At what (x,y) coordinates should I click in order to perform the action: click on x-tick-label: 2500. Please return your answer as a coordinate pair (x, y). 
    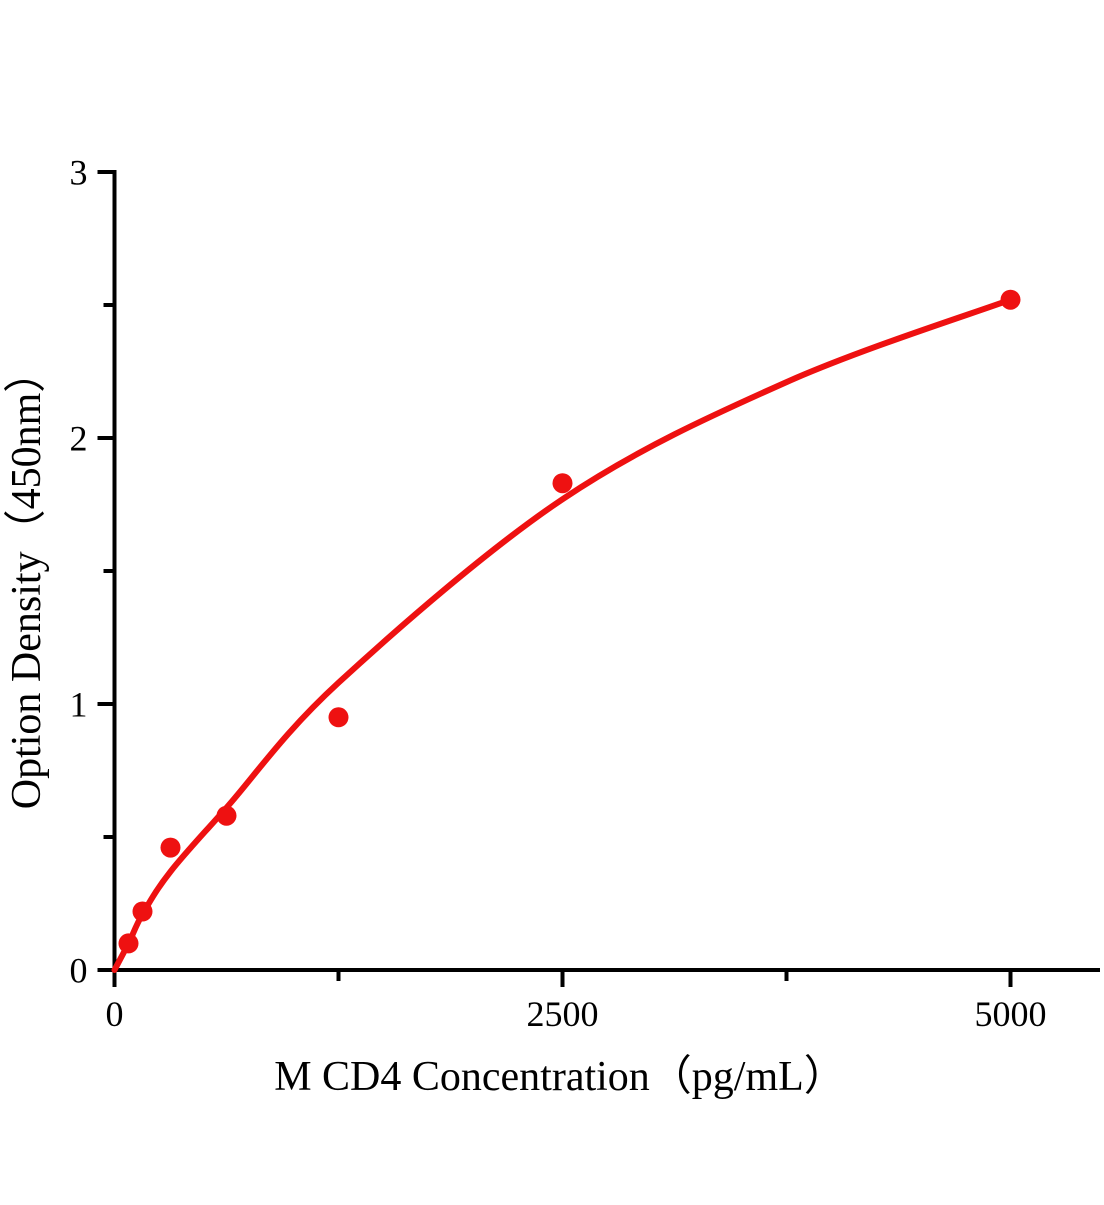
    Looking at the image, I should click on (563, 1014).